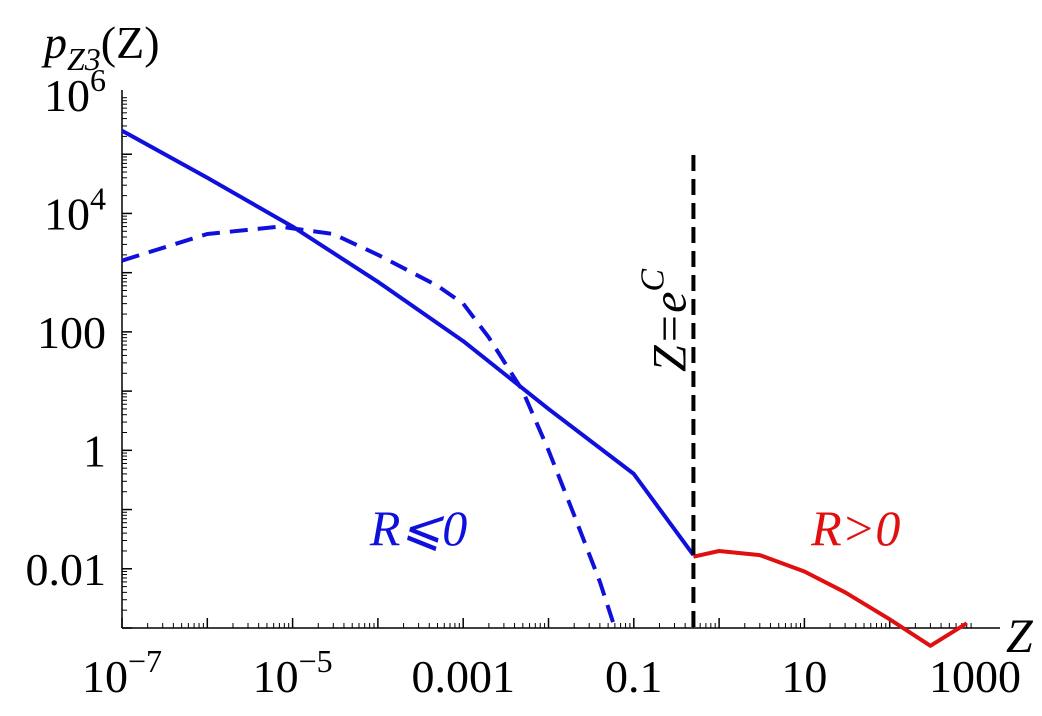  What do you see at coordinates (71, 332) in the screenshot?
I see `y-tick-label: 100` at bounding box center [71, 332].